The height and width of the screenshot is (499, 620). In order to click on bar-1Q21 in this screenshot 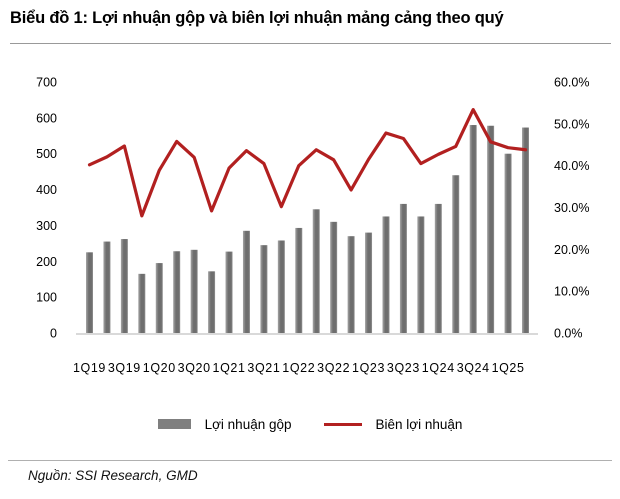, I will do `click(229, 292)`.